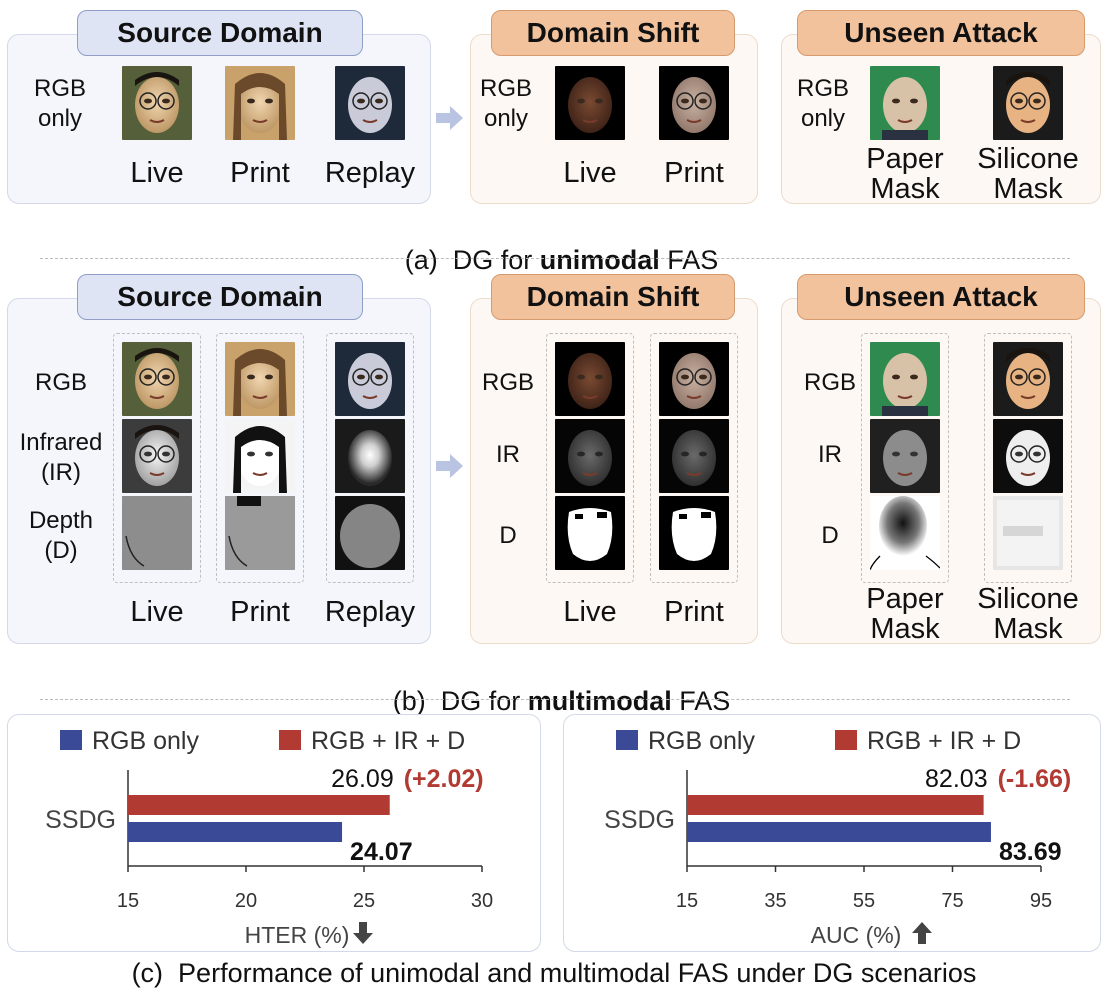 Image resolution: width=1108 pixels, height=1000 pixels. What do you see at coordinates (832, 833) in the screenshot?
I see `auc-chart-panel` at bounding box center [832, 833].